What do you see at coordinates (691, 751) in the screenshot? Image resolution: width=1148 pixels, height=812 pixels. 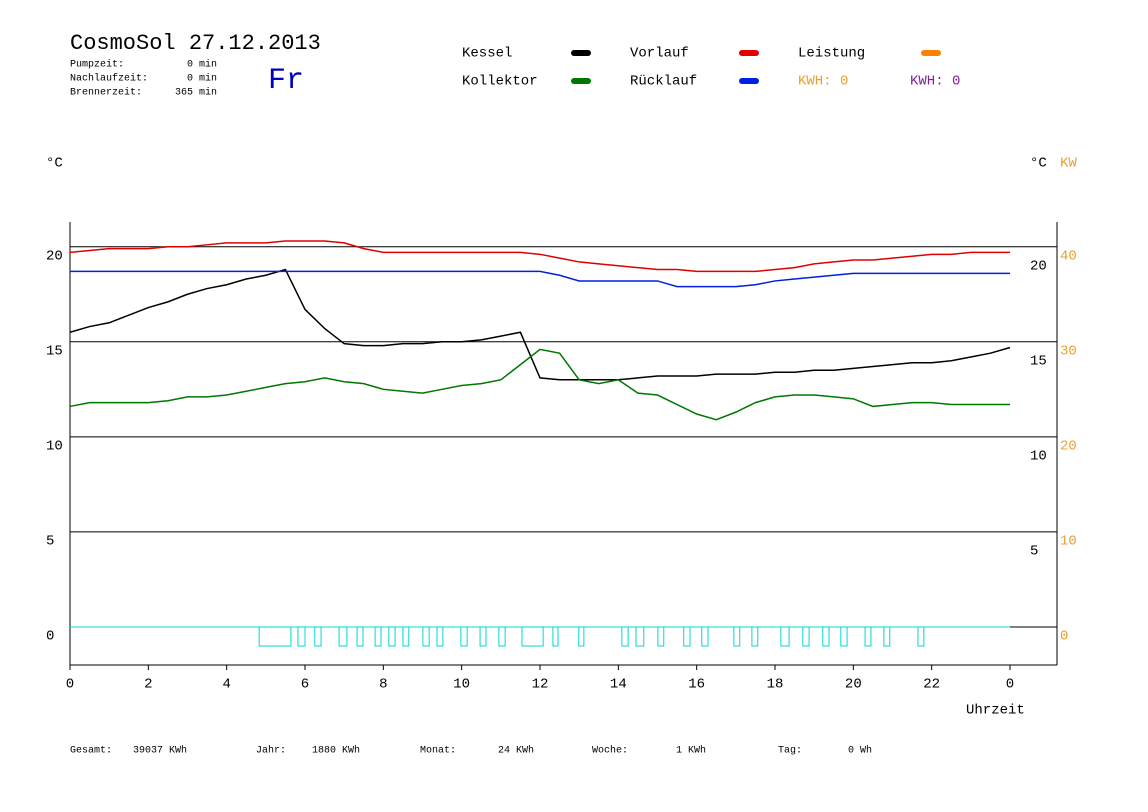 I see `footer-value: 1 KWh` at bounding box center [691, 751].